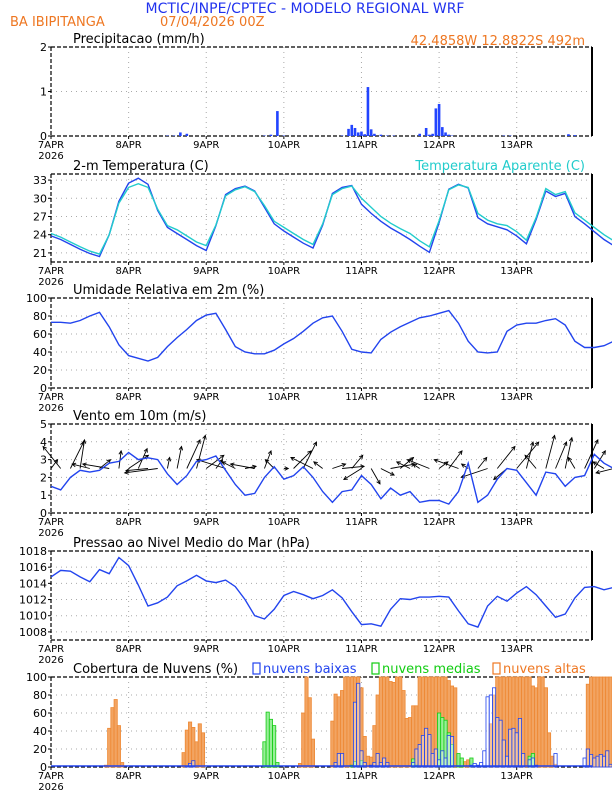 The height and width of the screenshot is (792, 612). Describe the element at coordinates (40, 180) in the screenshot. I see `y-tick-label: 33` at that location.